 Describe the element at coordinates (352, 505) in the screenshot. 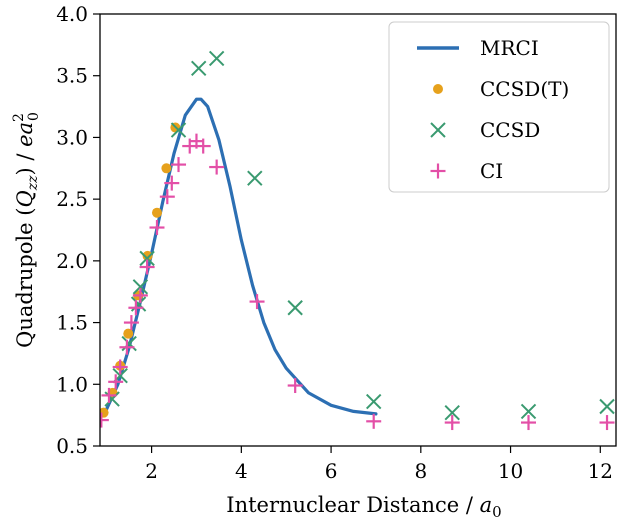

I see `x-axis-label-text: Internuclear Distance /` at that location.